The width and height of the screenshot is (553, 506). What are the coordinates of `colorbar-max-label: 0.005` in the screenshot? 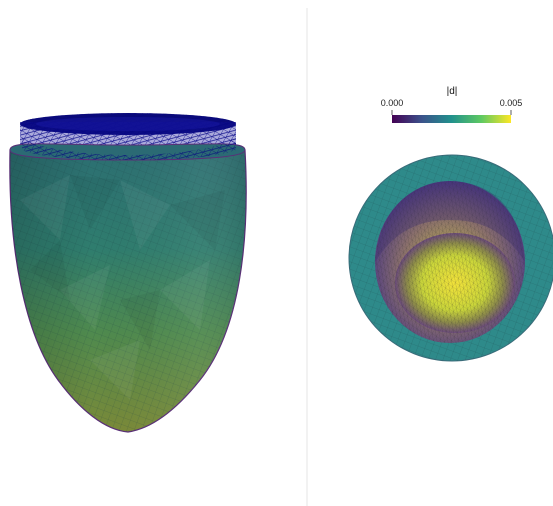 It's located at (511, 103).